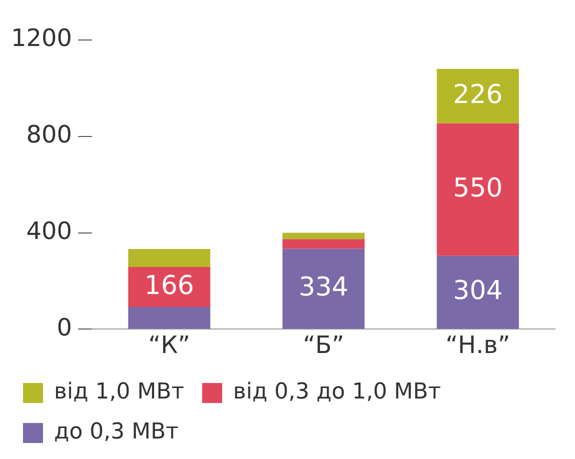 The image size is (575, 459). I want to click on data-label: 550, so click(478, 188).